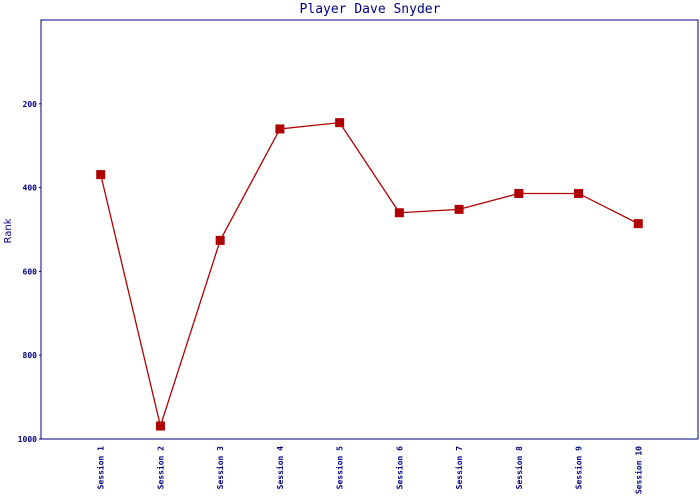  Describe the element at coordinates (30, 104) in the screenshot. I see `y-tick-label: 200` at that location.